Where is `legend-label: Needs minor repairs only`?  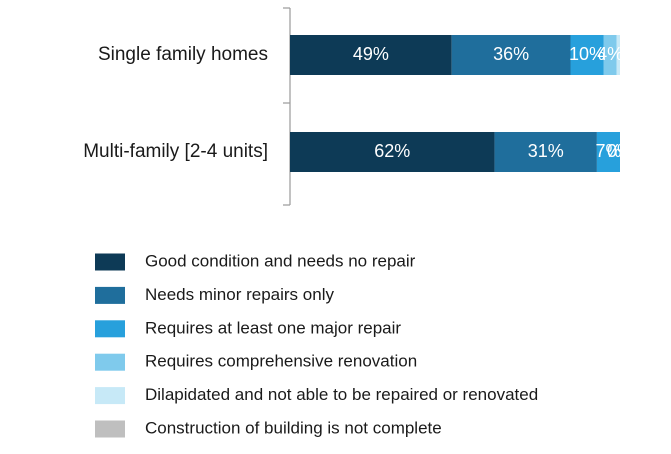
legend-label: Needs minor repairs only is located at coordinates (239, 294).